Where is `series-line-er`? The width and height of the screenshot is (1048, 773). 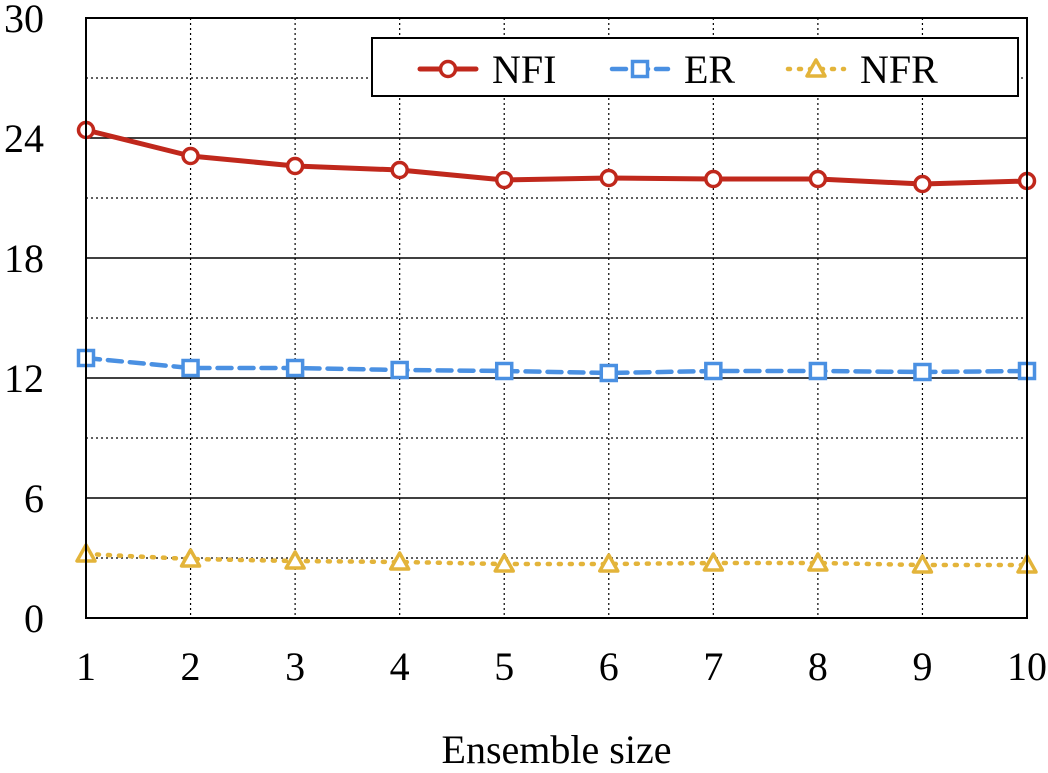 series-line-er is located at coordinates (556, 365).